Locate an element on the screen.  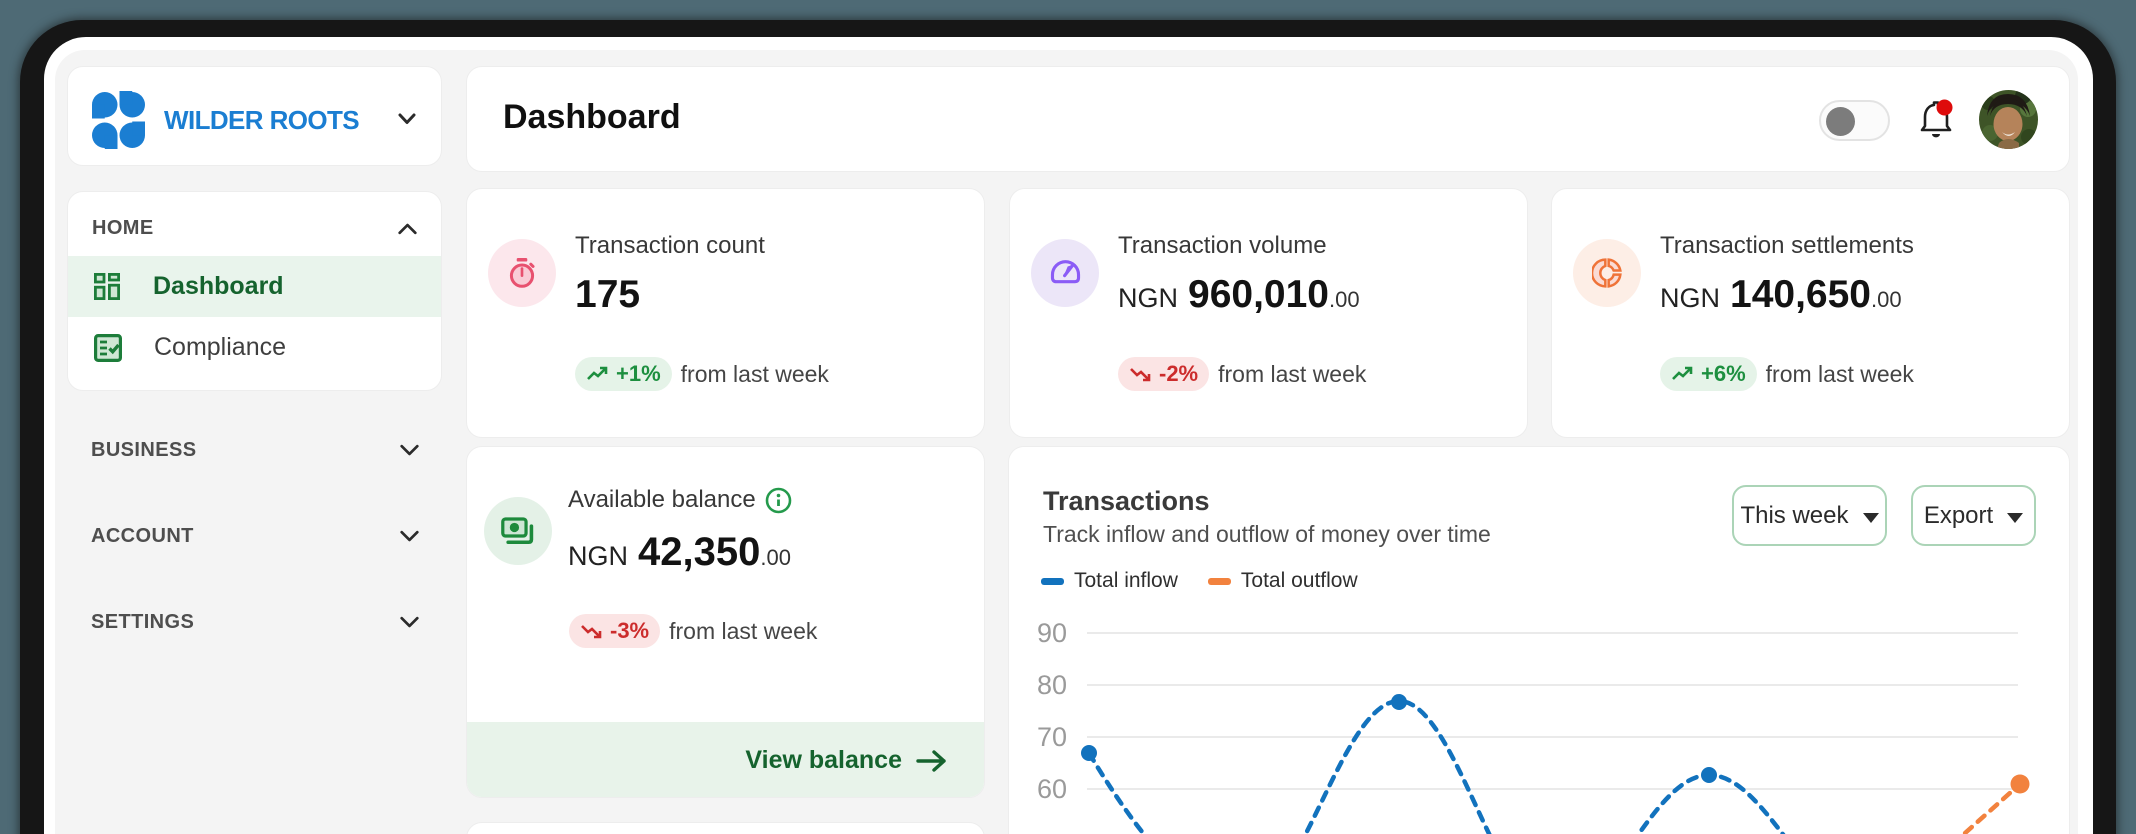
svg-text: 60 is located at coordinates (1052, 789).